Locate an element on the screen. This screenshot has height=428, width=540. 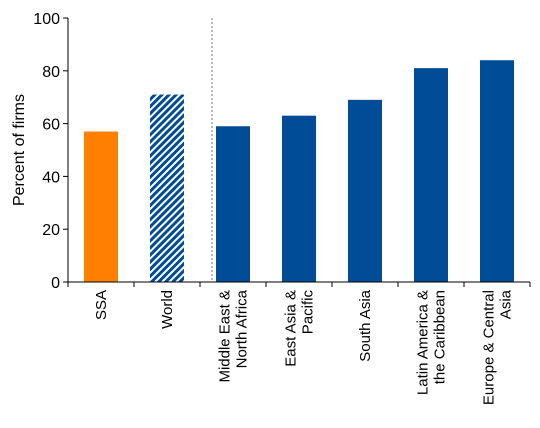
y-tick-label: 60 is located at coordinates (51, 125).